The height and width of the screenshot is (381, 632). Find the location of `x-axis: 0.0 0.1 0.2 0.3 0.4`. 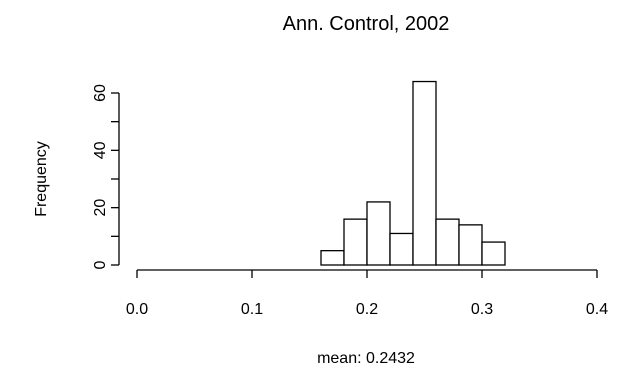

x-axis: 0.0 0.1 0.2 0.3 0.4 is located at coordinates (367, 293).